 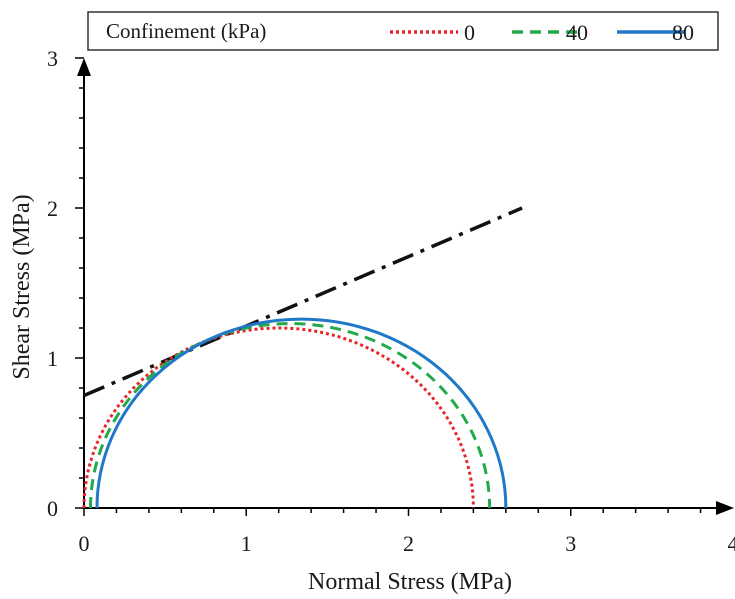 What do you see at coordinates (52, 58) in the screenshot?
I see `y-tick-label: 3` at bounding box center [52, 58].